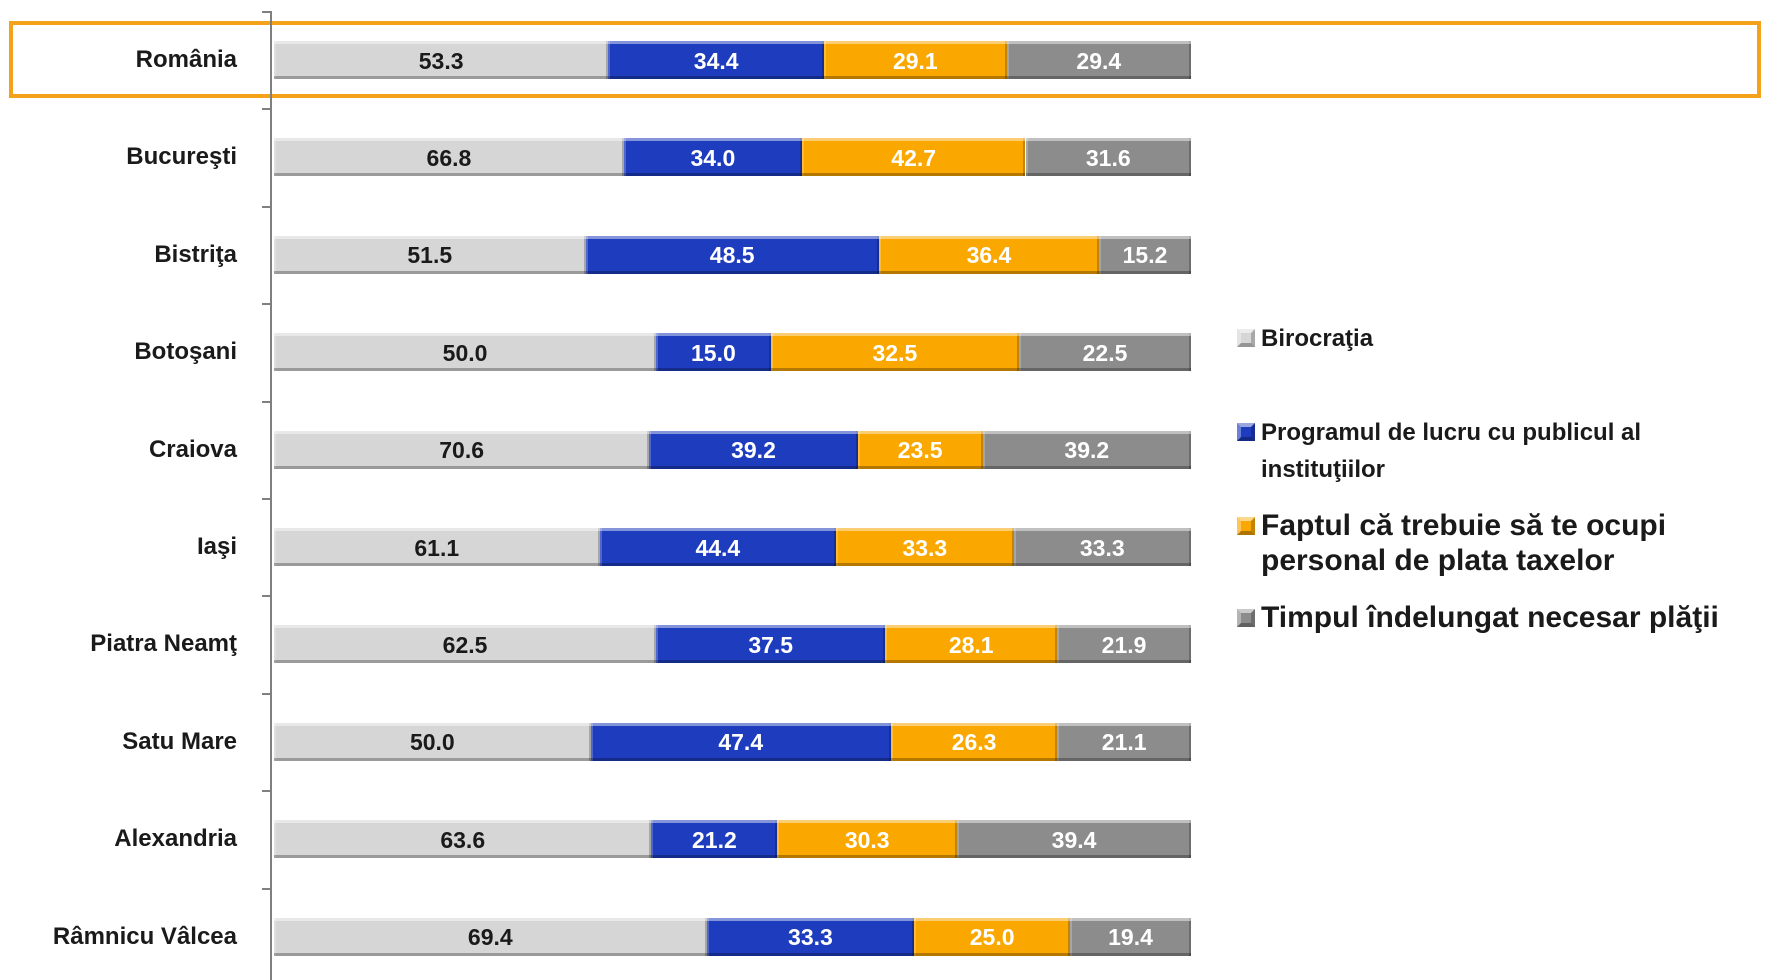 The height and width of the screenshot is (980, 1769). I want to click on data-label-row-5-series-2: 33.3, so click(925, 547).